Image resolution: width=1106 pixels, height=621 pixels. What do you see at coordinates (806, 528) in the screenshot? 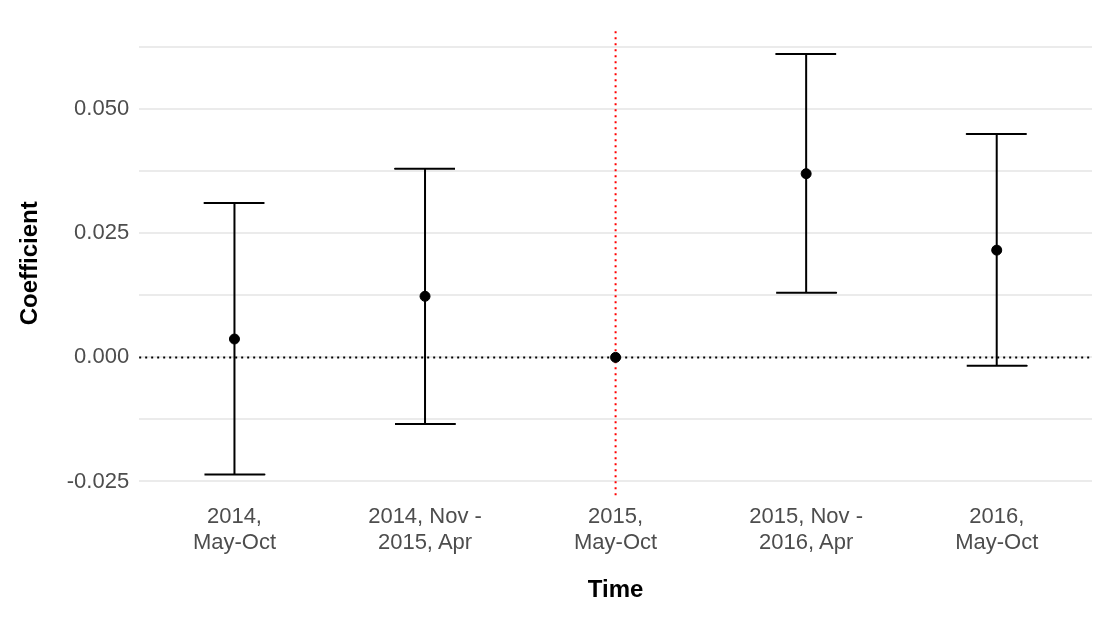
I see `x-tick-label: 2015, Nov - 2016, Apr` at bounding box center [806, 528].